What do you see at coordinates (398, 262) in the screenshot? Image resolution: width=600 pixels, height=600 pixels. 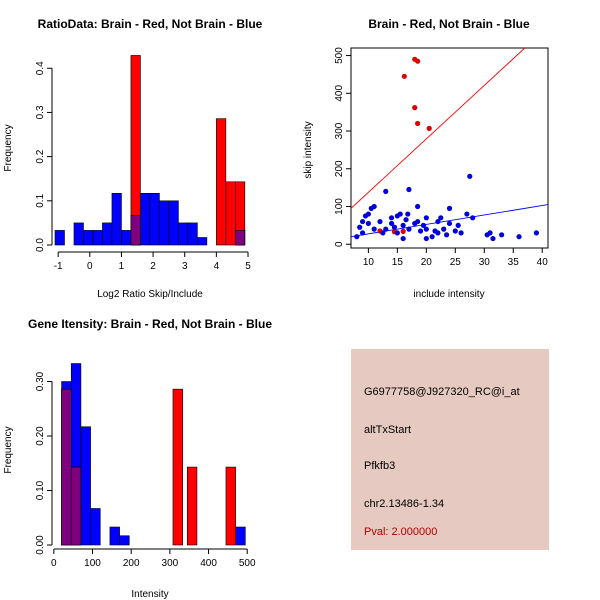 I see `scatter-x-tick-label: 15` at bounding box center [398, 262].